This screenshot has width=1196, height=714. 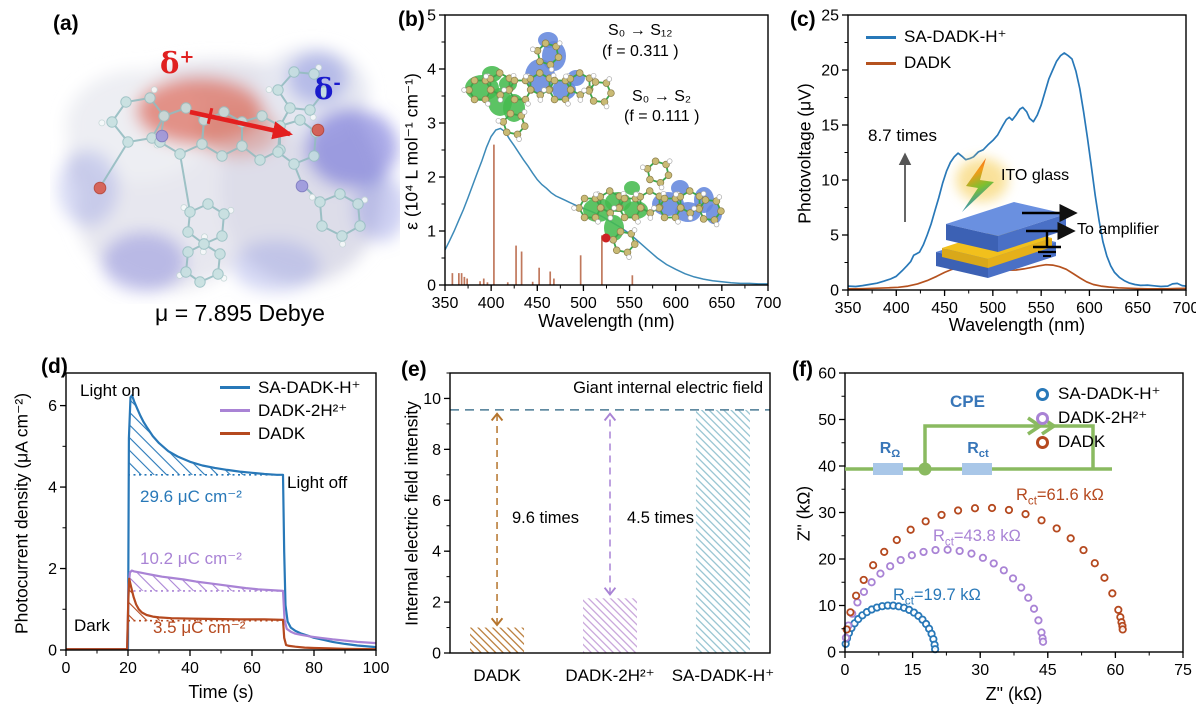 What do you see at coordinates (1014, 694) in the screenshot?
I see `f-x-axis-label: Z" (kΩ)` at bounding box center [1014, 694].